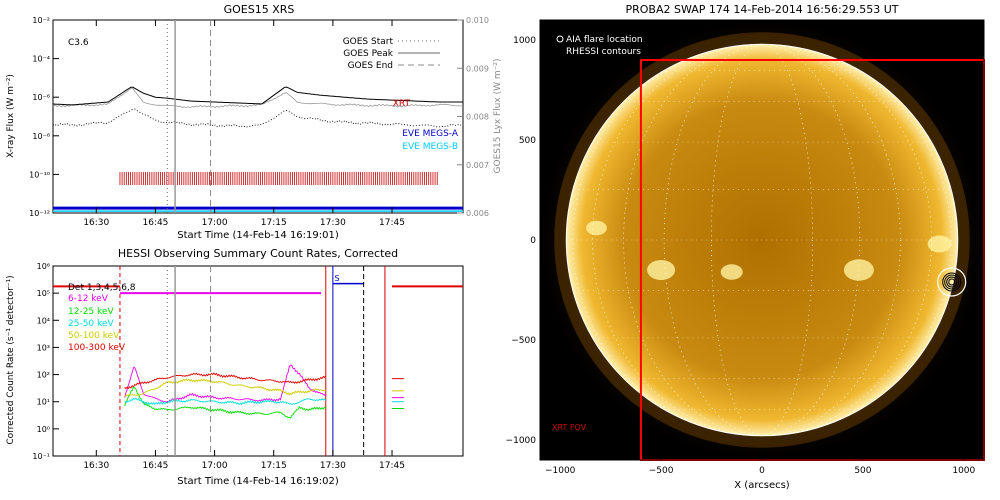  I want to click on swap-ytick-label: −1000, so click(521, 441).